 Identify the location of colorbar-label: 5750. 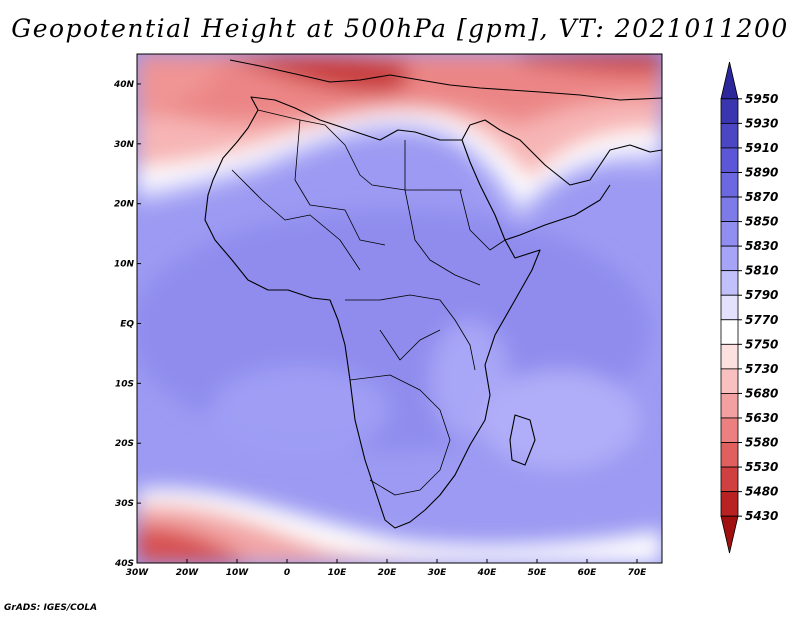
(761, 344).